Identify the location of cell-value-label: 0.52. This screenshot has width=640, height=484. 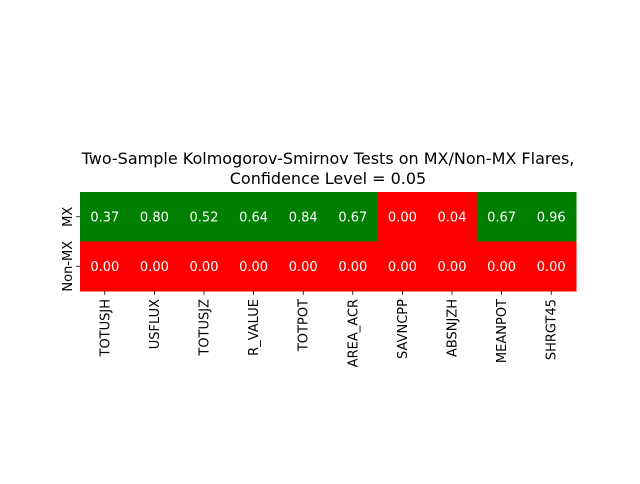
(204, 217).